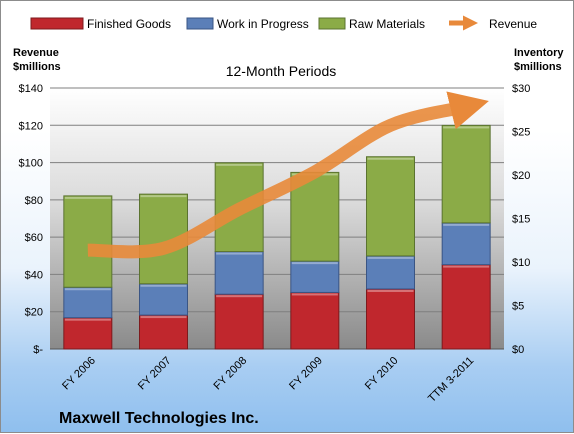  I want to click on left-tick-label: $-, so click(38, 350).